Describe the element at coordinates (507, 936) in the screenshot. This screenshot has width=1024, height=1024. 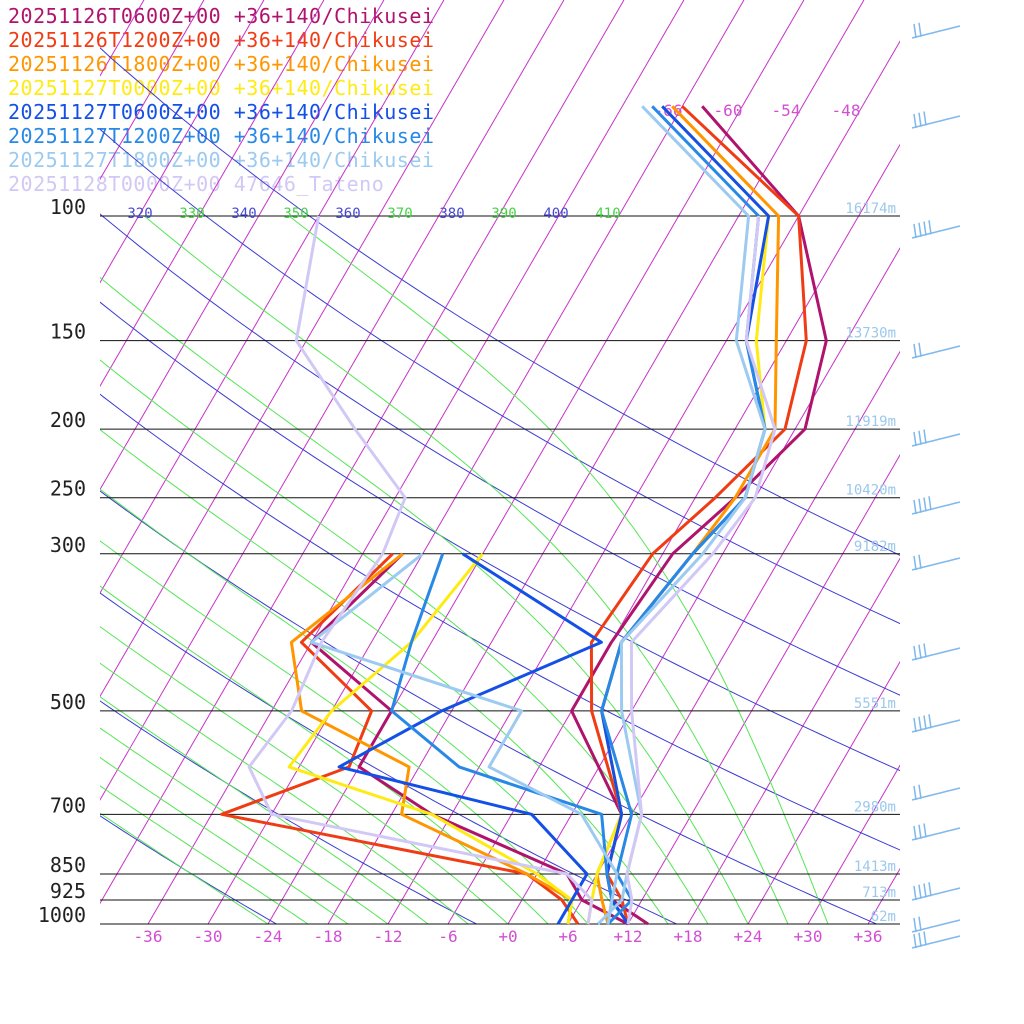
I see `temperature-tick-label: +0` at that location.